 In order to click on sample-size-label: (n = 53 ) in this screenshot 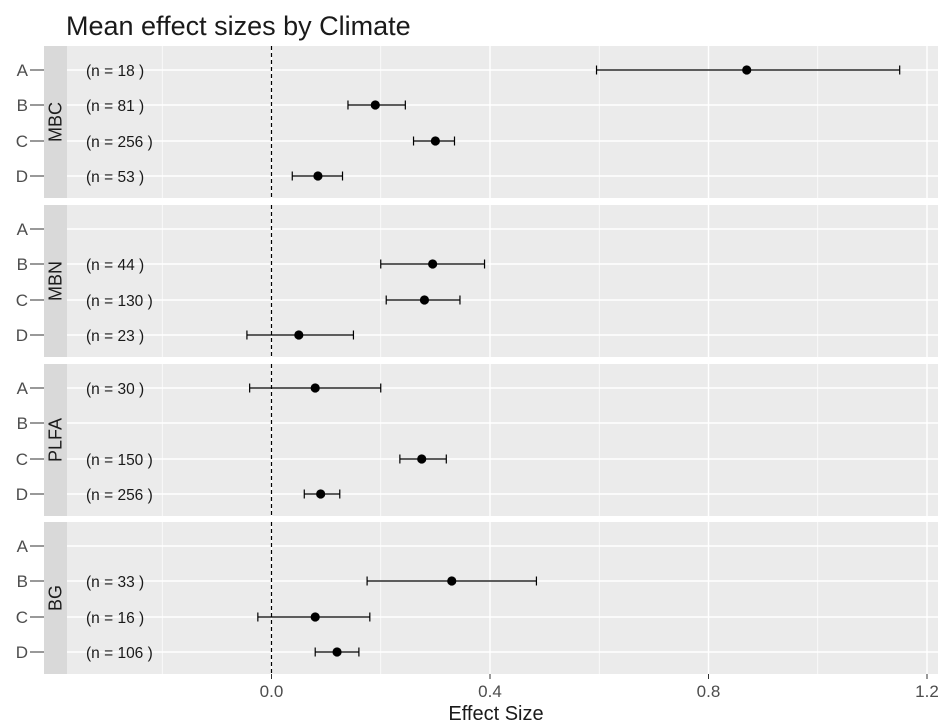, I will do `click(115, 177)`.